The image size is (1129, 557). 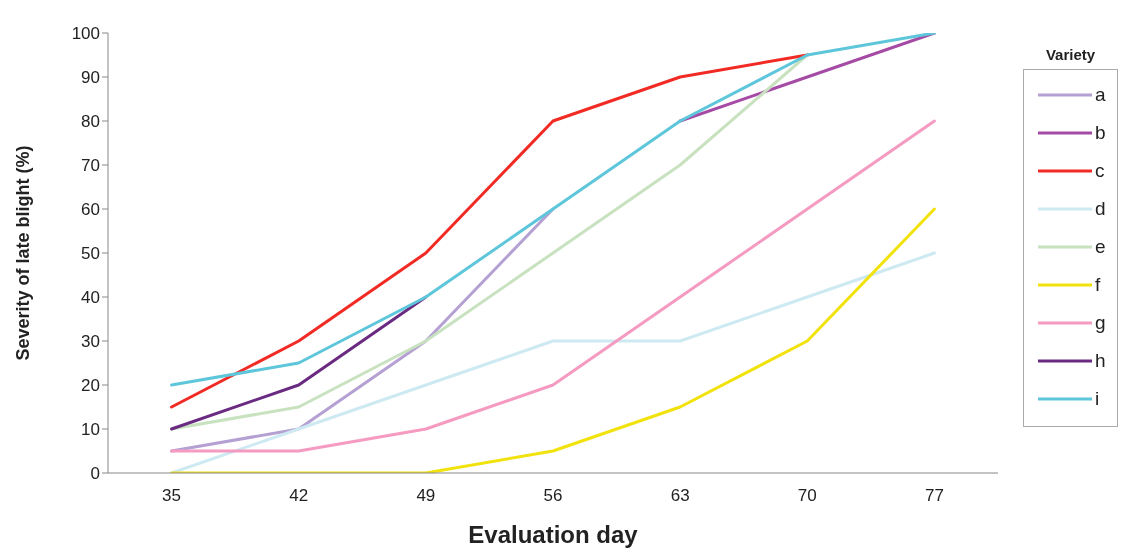 What do you see at coordinates (23, 253) in the screenshot?
I see `y-axis-title: Severity of late blight (%)` at bounding box center [23, 253].